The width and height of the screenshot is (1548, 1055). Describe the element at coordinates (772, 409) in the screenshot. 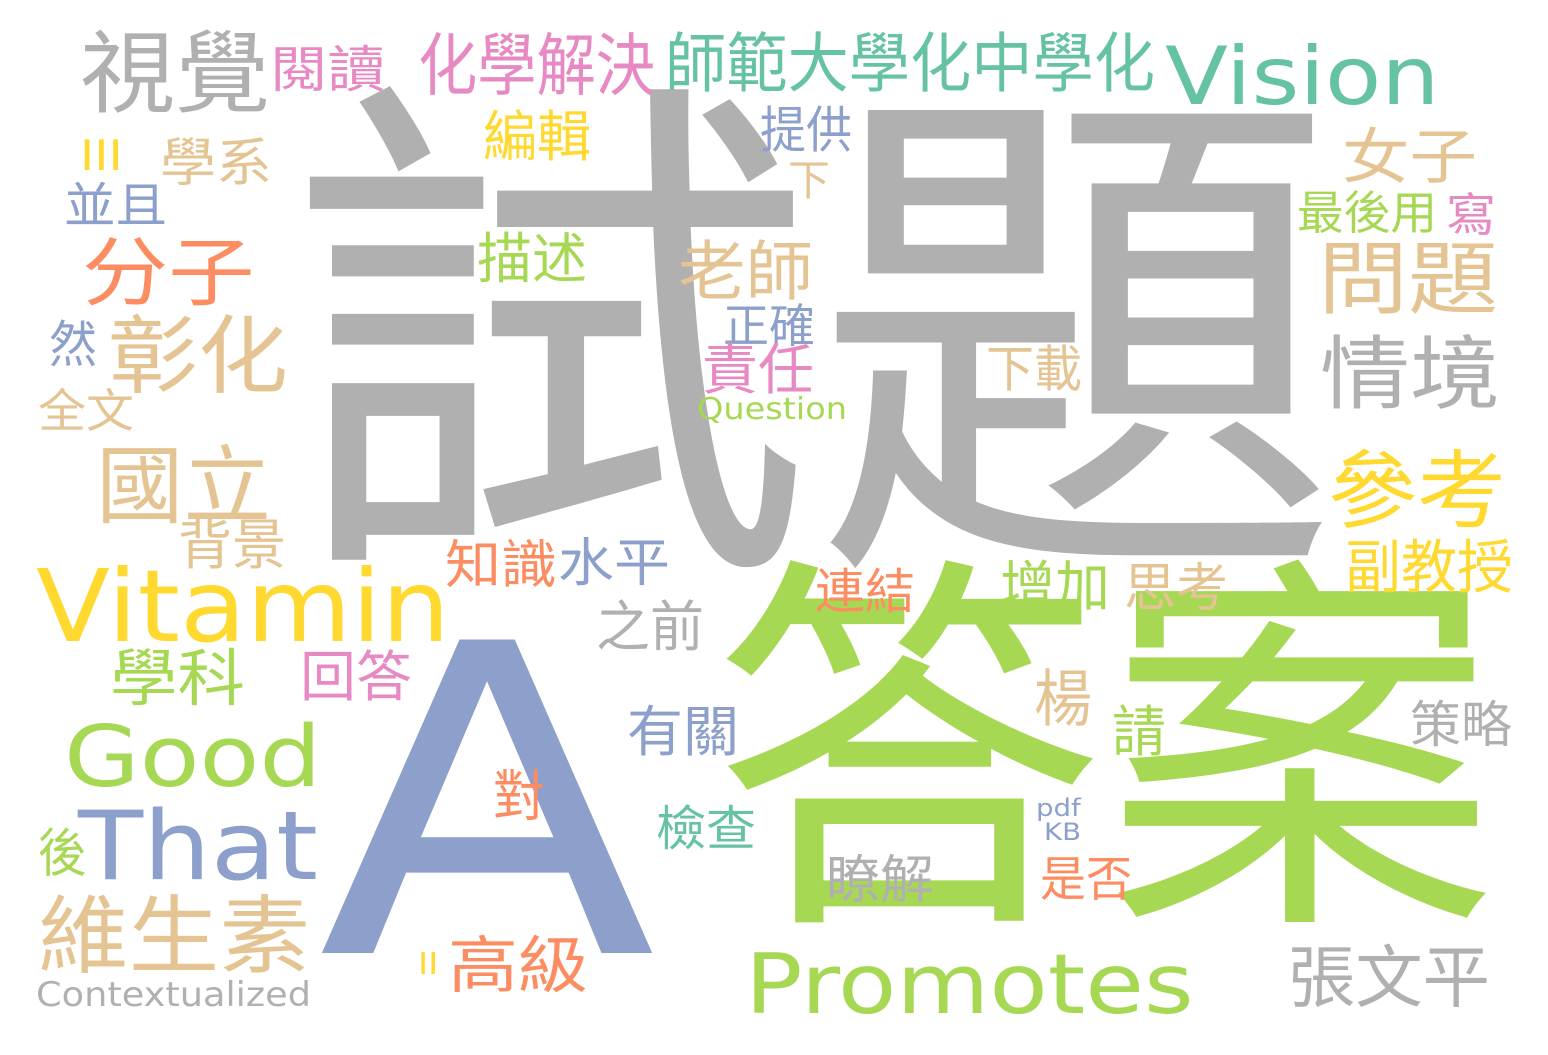

I see `word-question: Question` at that location.